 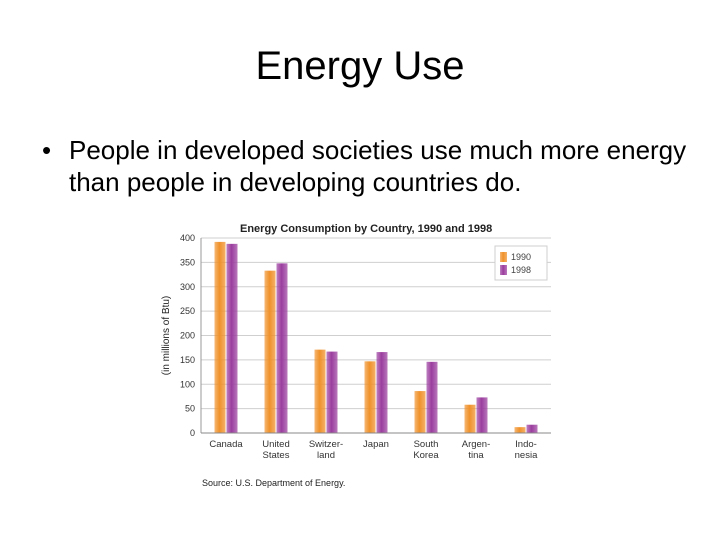 What do you see at coordinates (526, 455) in the screenshot?
I see `x-tick-label: nesia` at bounding box center [526, 455].